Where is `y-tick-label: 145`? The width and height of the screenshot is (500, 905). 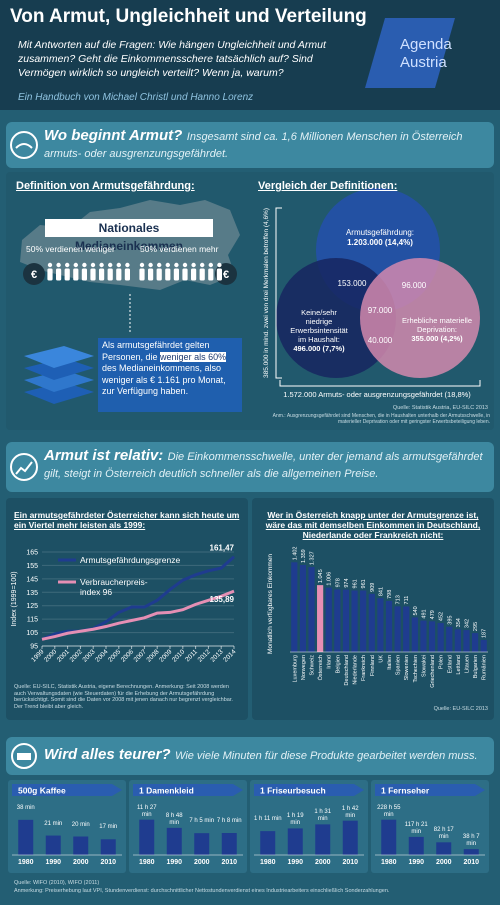
y-tick-label: 145 is located at coordinates (32, 579).